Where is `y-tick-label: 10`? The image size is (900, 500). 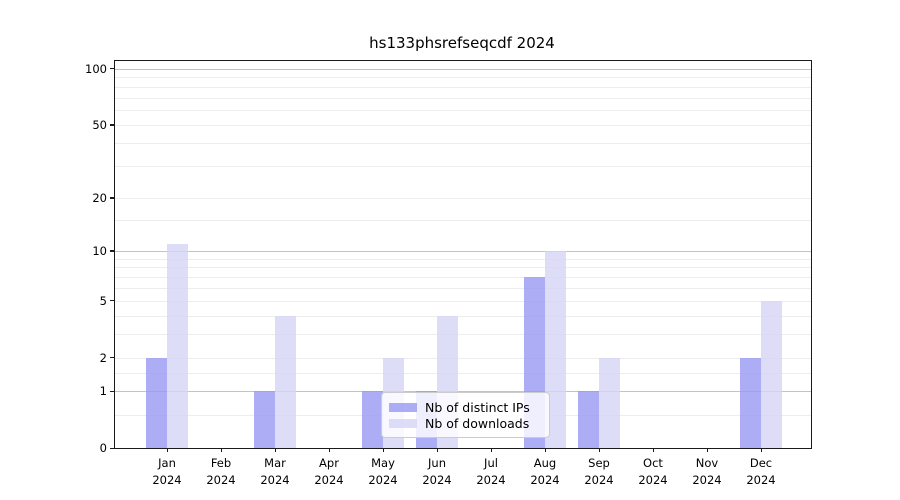
y-tick-label: 10 is located at coordinates (99, 250).